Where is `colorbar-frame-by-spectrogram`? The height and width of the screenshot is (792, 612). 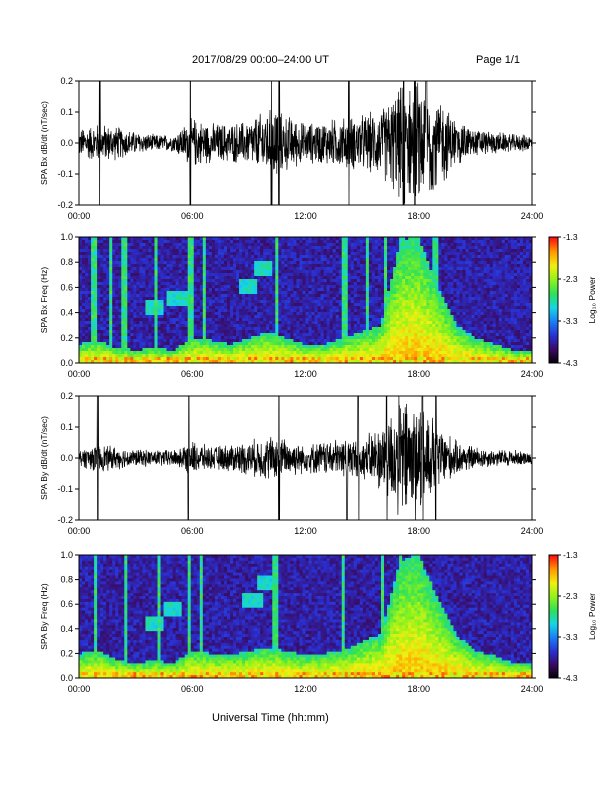
colorbar-frame-by-spectrogram is located at coordinates (553, 616).